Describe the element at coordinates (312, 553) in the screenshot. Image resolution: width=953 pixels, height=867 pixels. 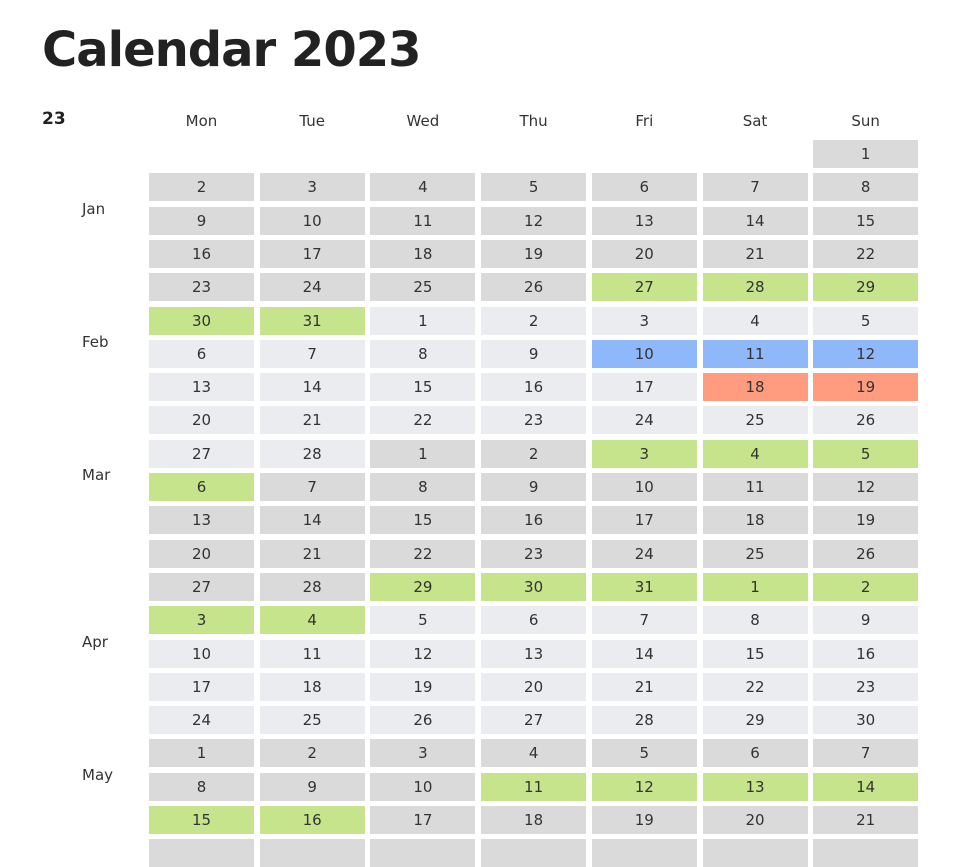
I see `day-cell: 21` at that location.